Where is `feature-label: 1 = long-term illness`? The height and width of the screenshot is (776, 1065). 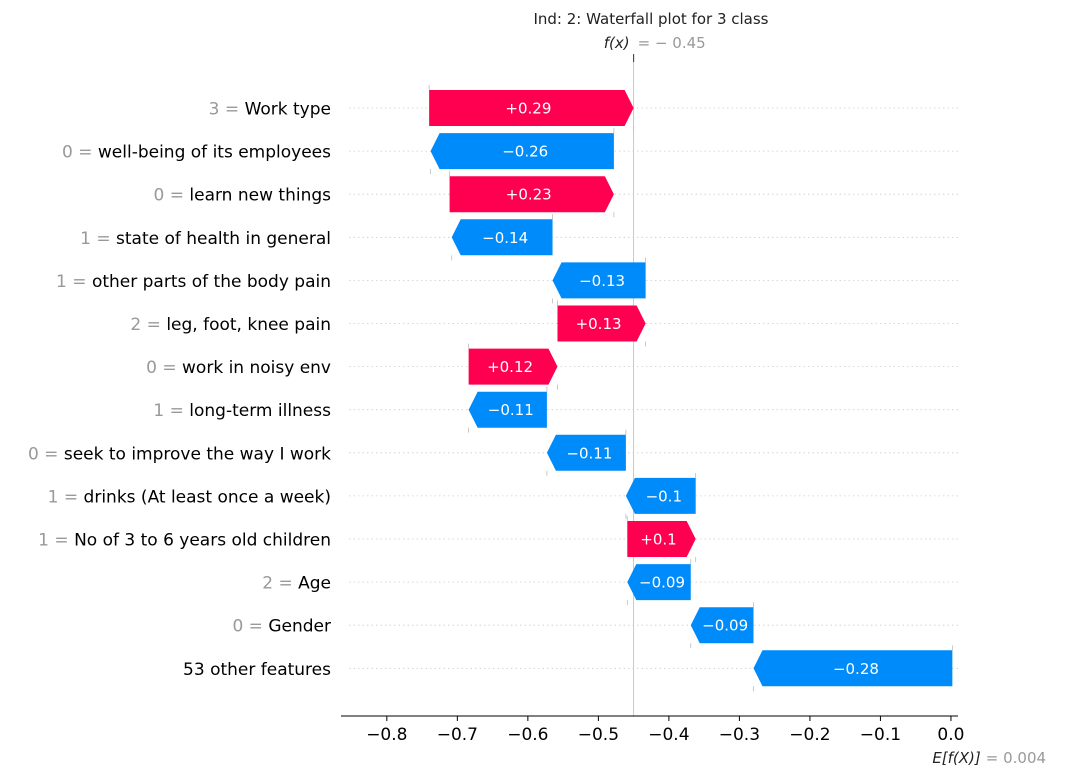
feature-label: 1 = long-term illness is located at coordinates (242, 411).